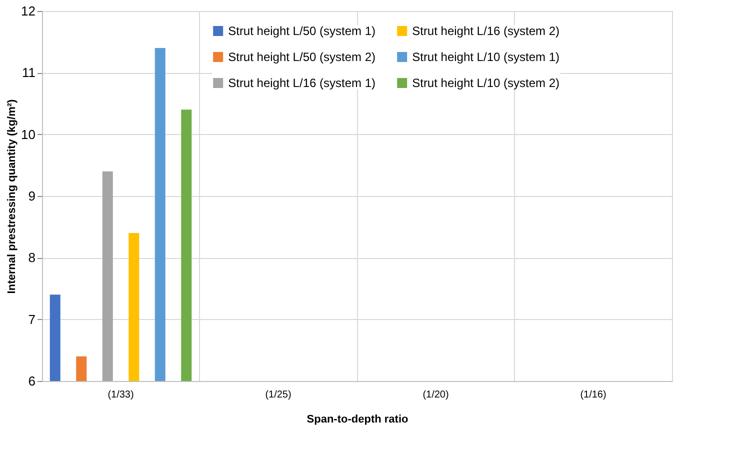 The height and width of the screenshot is (465, 746). What do you see at coordinates (357, 420) in the screenshot?
I see `x-axis-title: Span-to-depth ratio` at bounding box center [357, 420].